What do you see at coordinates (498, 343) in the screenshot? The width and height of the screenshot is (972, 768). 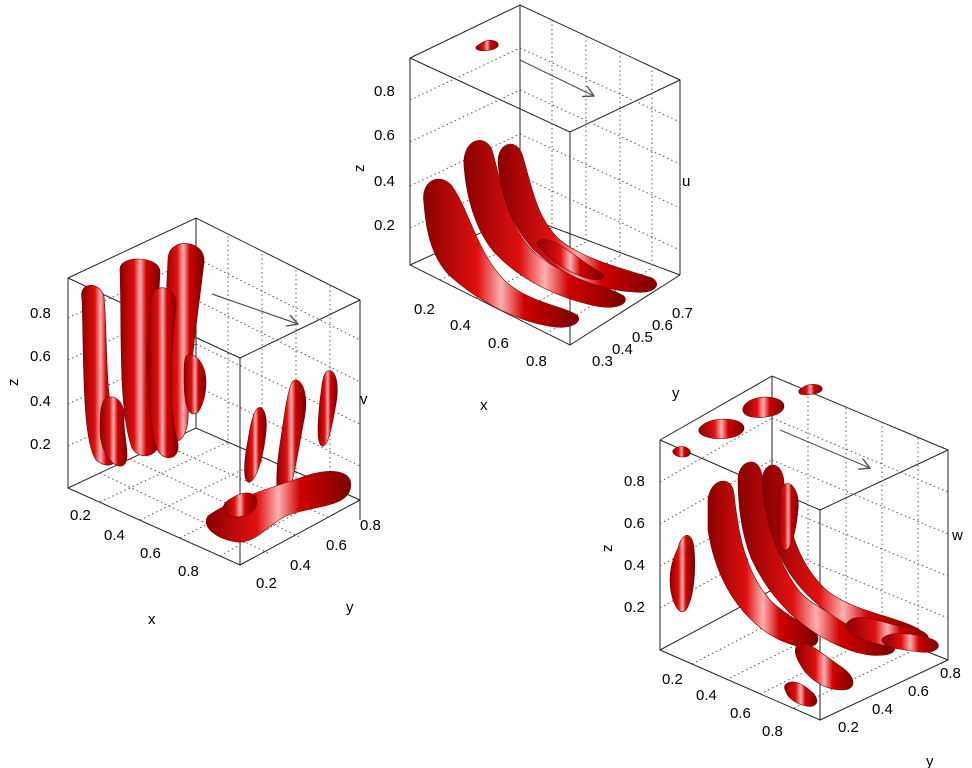 I see `plot-u-x-tick: 0.6` at bounding box center [498, 343].